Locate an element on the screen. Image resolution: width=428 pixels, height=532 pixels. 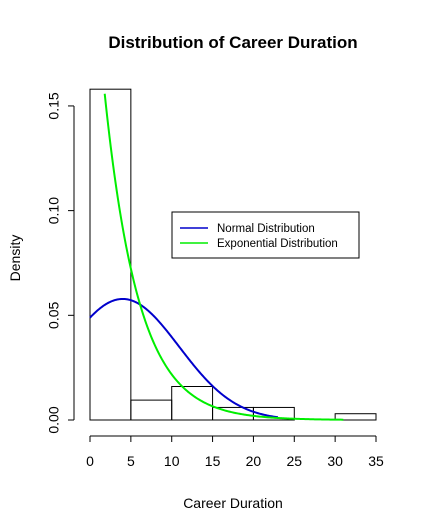
x-tick-label: 5 is located at coordinates (131, 461).